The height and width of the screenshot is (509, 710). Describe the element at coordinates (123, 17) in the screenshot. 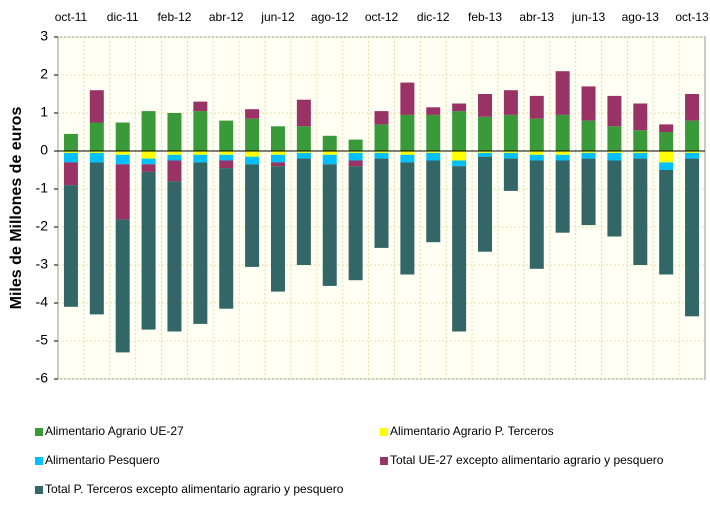

I see `x-tick-label: dic-11` at that location.